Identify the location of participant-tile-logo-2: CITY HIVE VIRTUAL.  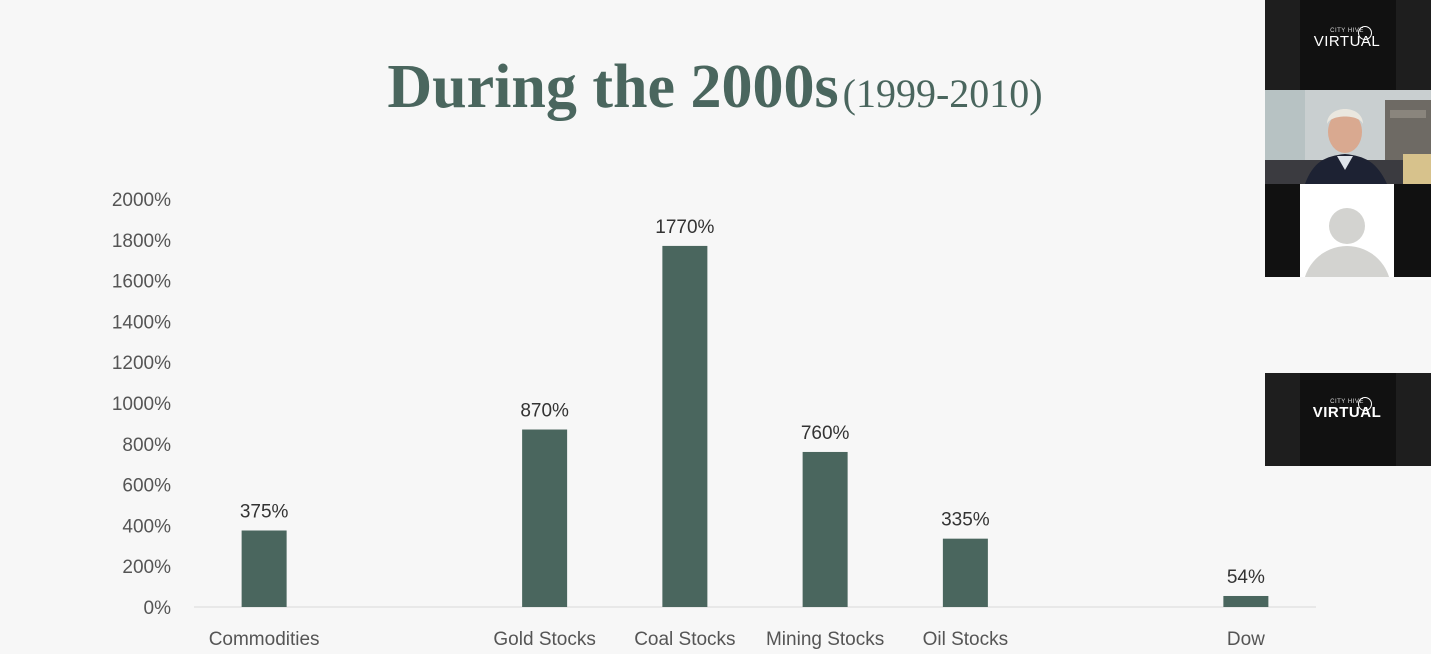
(1348, 419).